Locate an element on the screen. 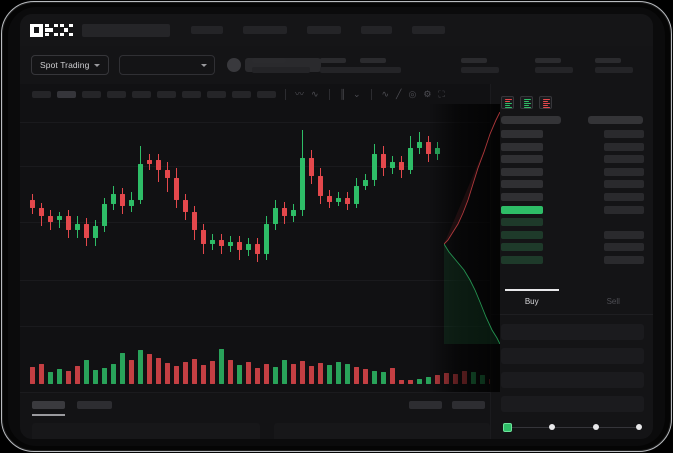  candle-type-icon: ║ is located at coordinates (342, 93).